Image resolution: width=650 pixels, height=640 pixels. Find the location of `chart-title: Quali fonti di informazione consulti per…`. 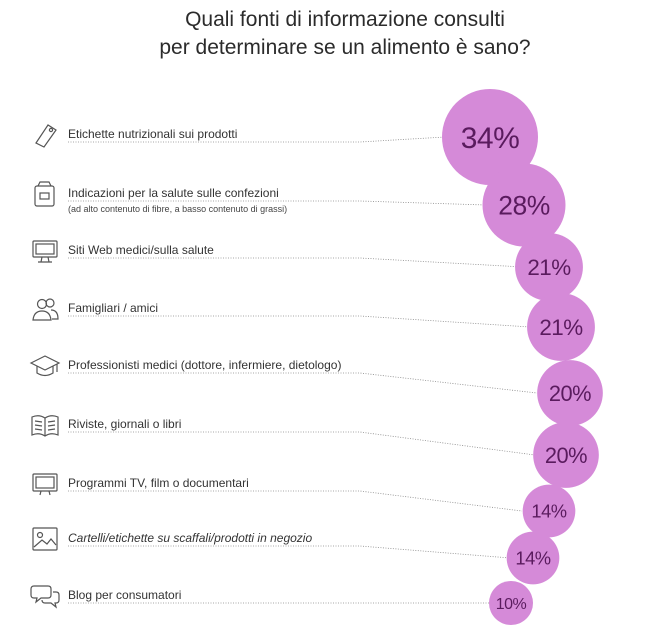

chart-title: Quali fonti di informazione consulti per… is located at coordinates (325, 34).